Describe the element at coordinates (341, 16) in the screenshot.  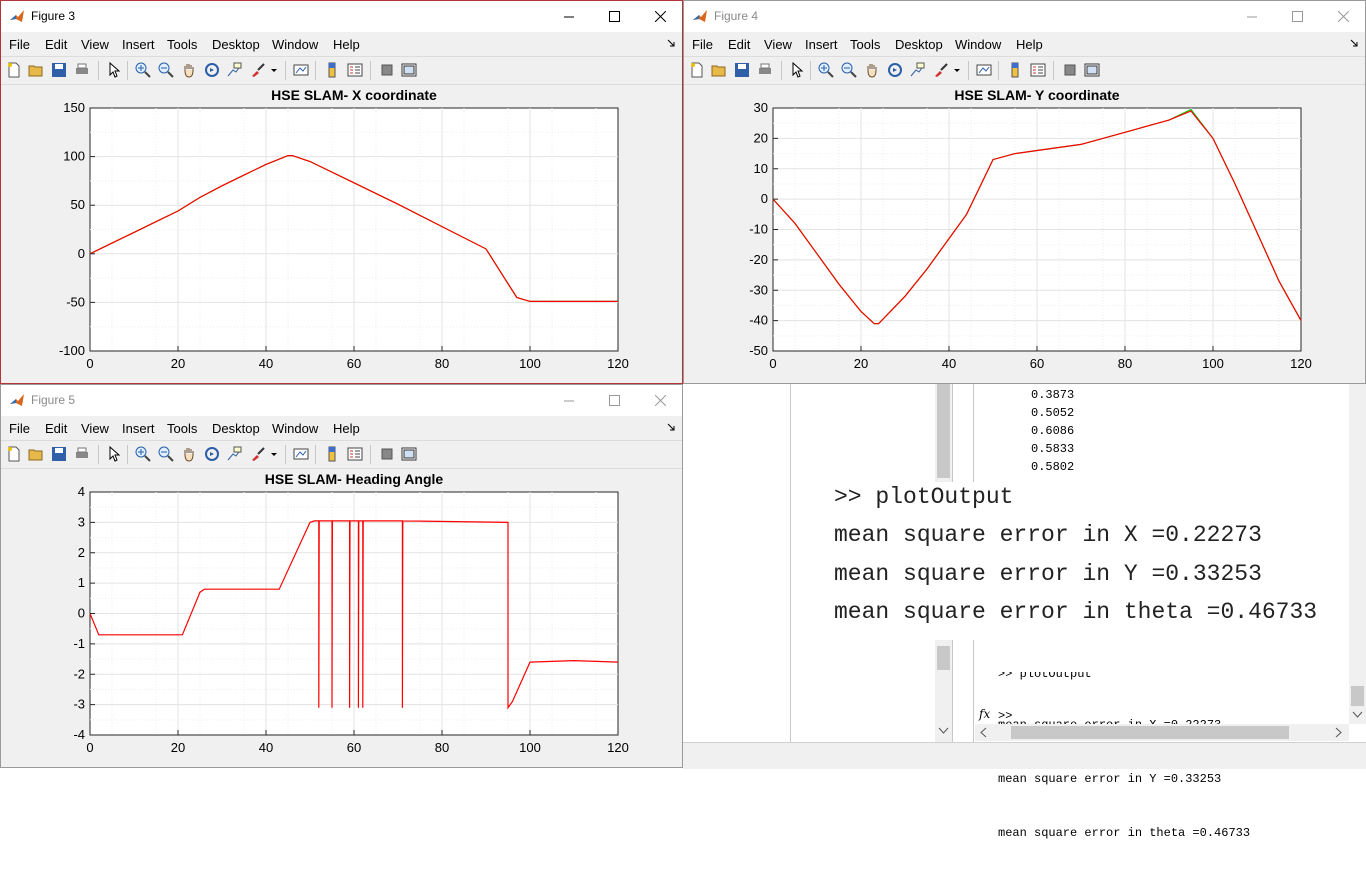
I see `title-bar: Figure 3` at that location.